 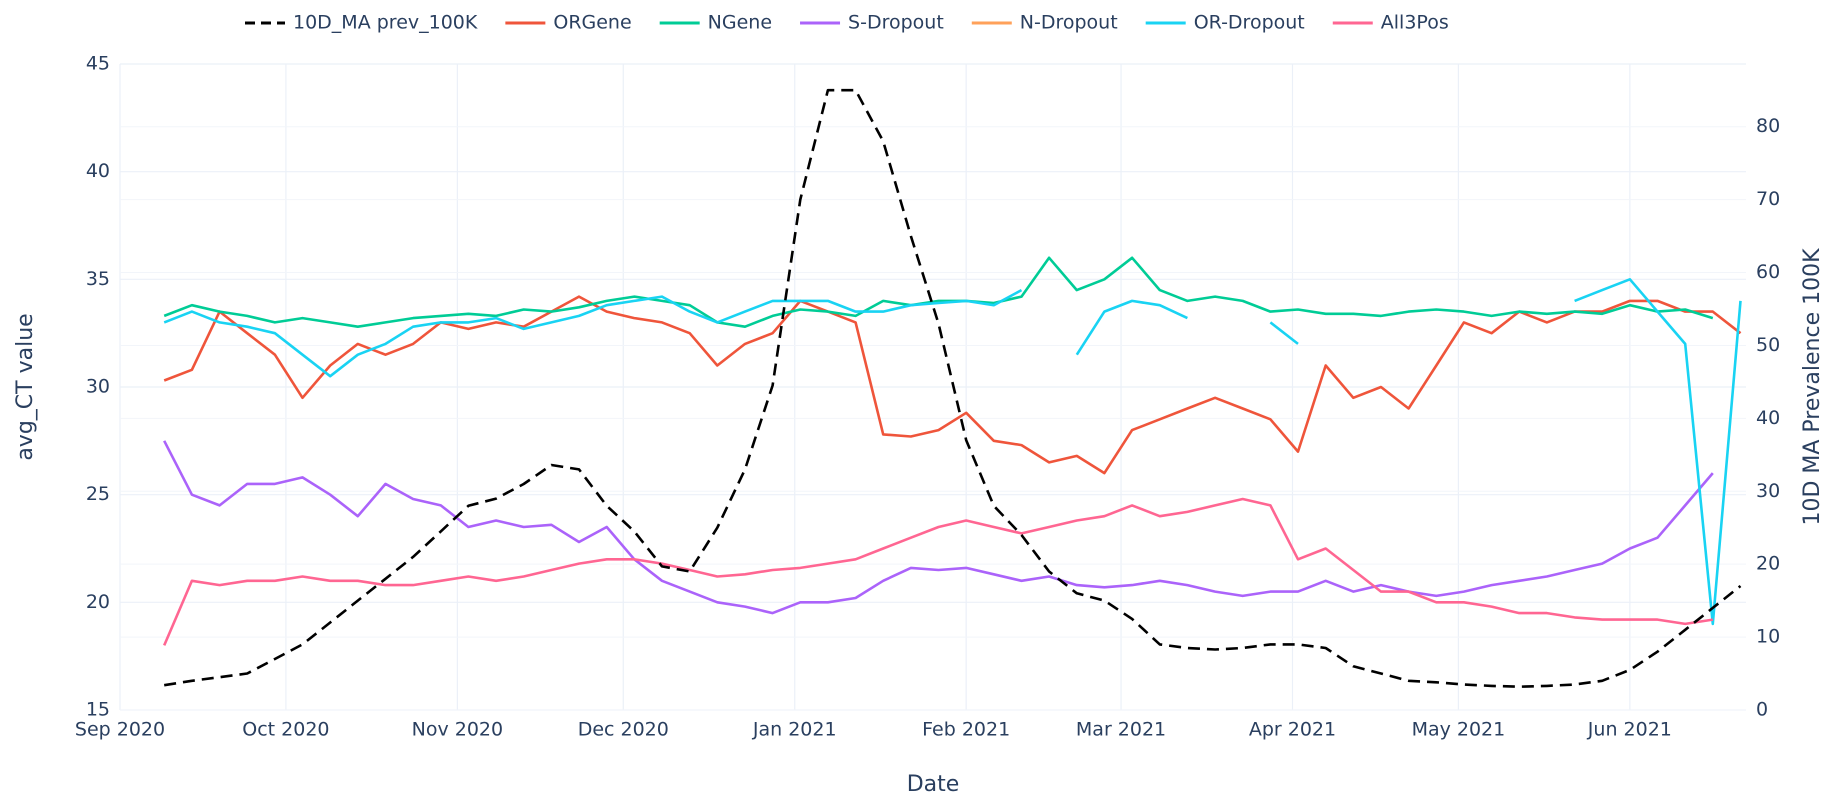 What do you see at coordinates (938, 292) in the screenshot?
I see `line-series` at bounding box center [938, 292].